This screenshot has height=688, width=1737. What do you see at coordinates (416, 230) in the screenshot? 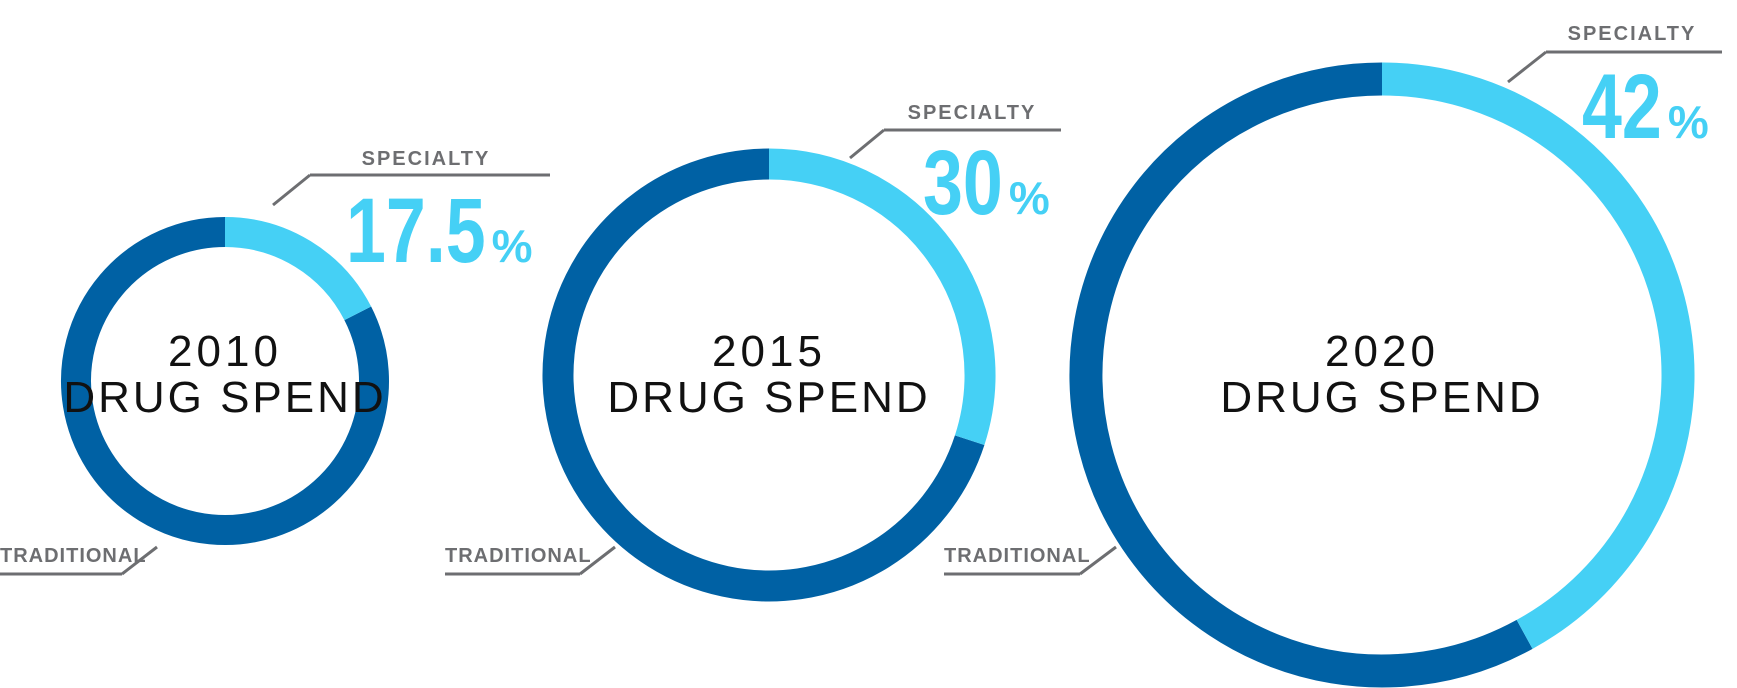
I see `specialty-percentage-value: 17.5` at bounding box center [416, 230].